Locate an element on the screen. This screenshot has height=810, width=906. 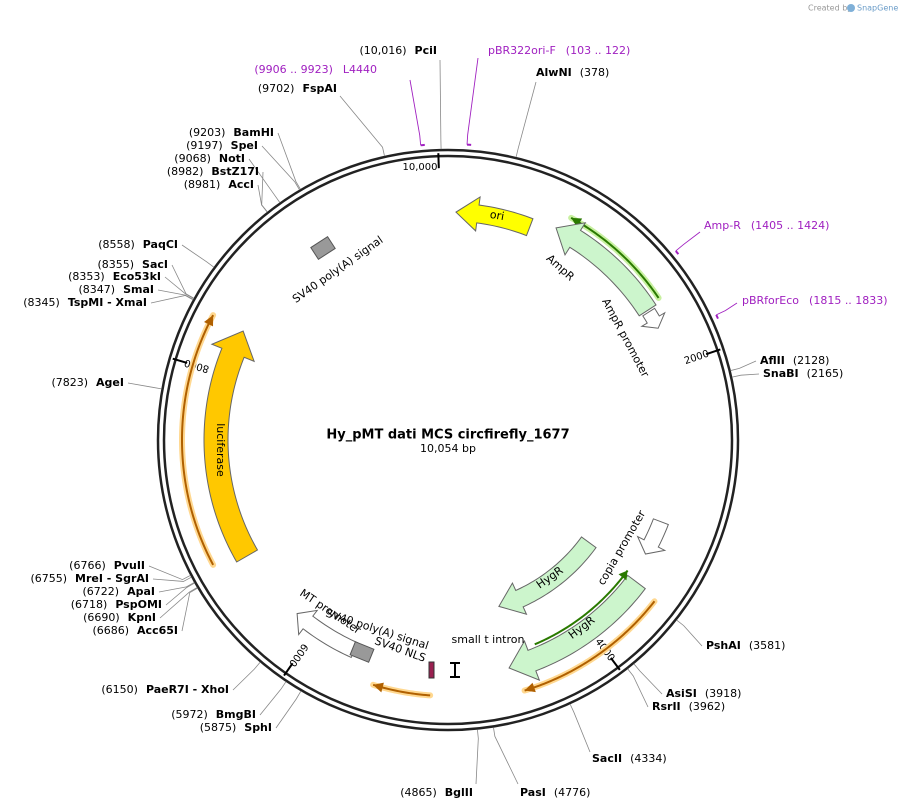
site-name: SacII is located at coordinates (607, 758).